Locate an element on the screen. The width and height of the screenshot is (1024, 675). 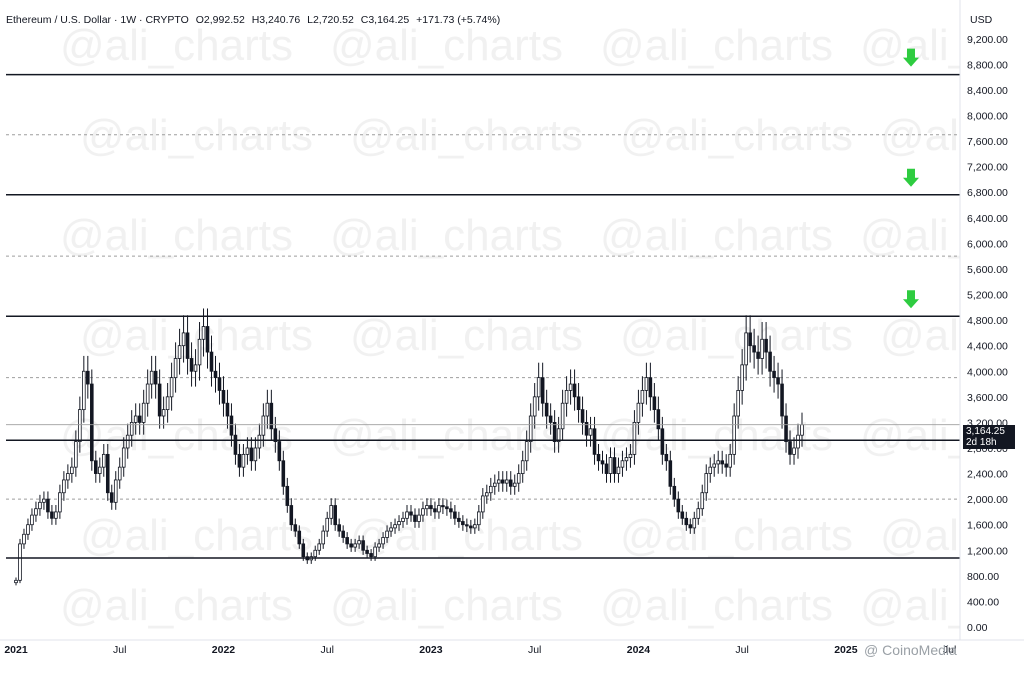
y-tick-label: 8,400.00 is located at coordinates (987, 91).